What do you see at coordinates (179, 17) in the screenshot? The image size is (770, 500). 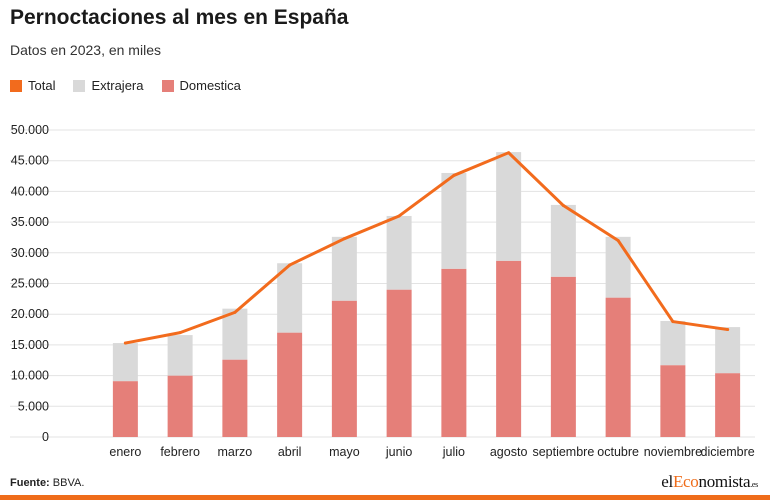 I see `chart-title: Pernoctaciones al mes en España` at bounding box center [179, 17].